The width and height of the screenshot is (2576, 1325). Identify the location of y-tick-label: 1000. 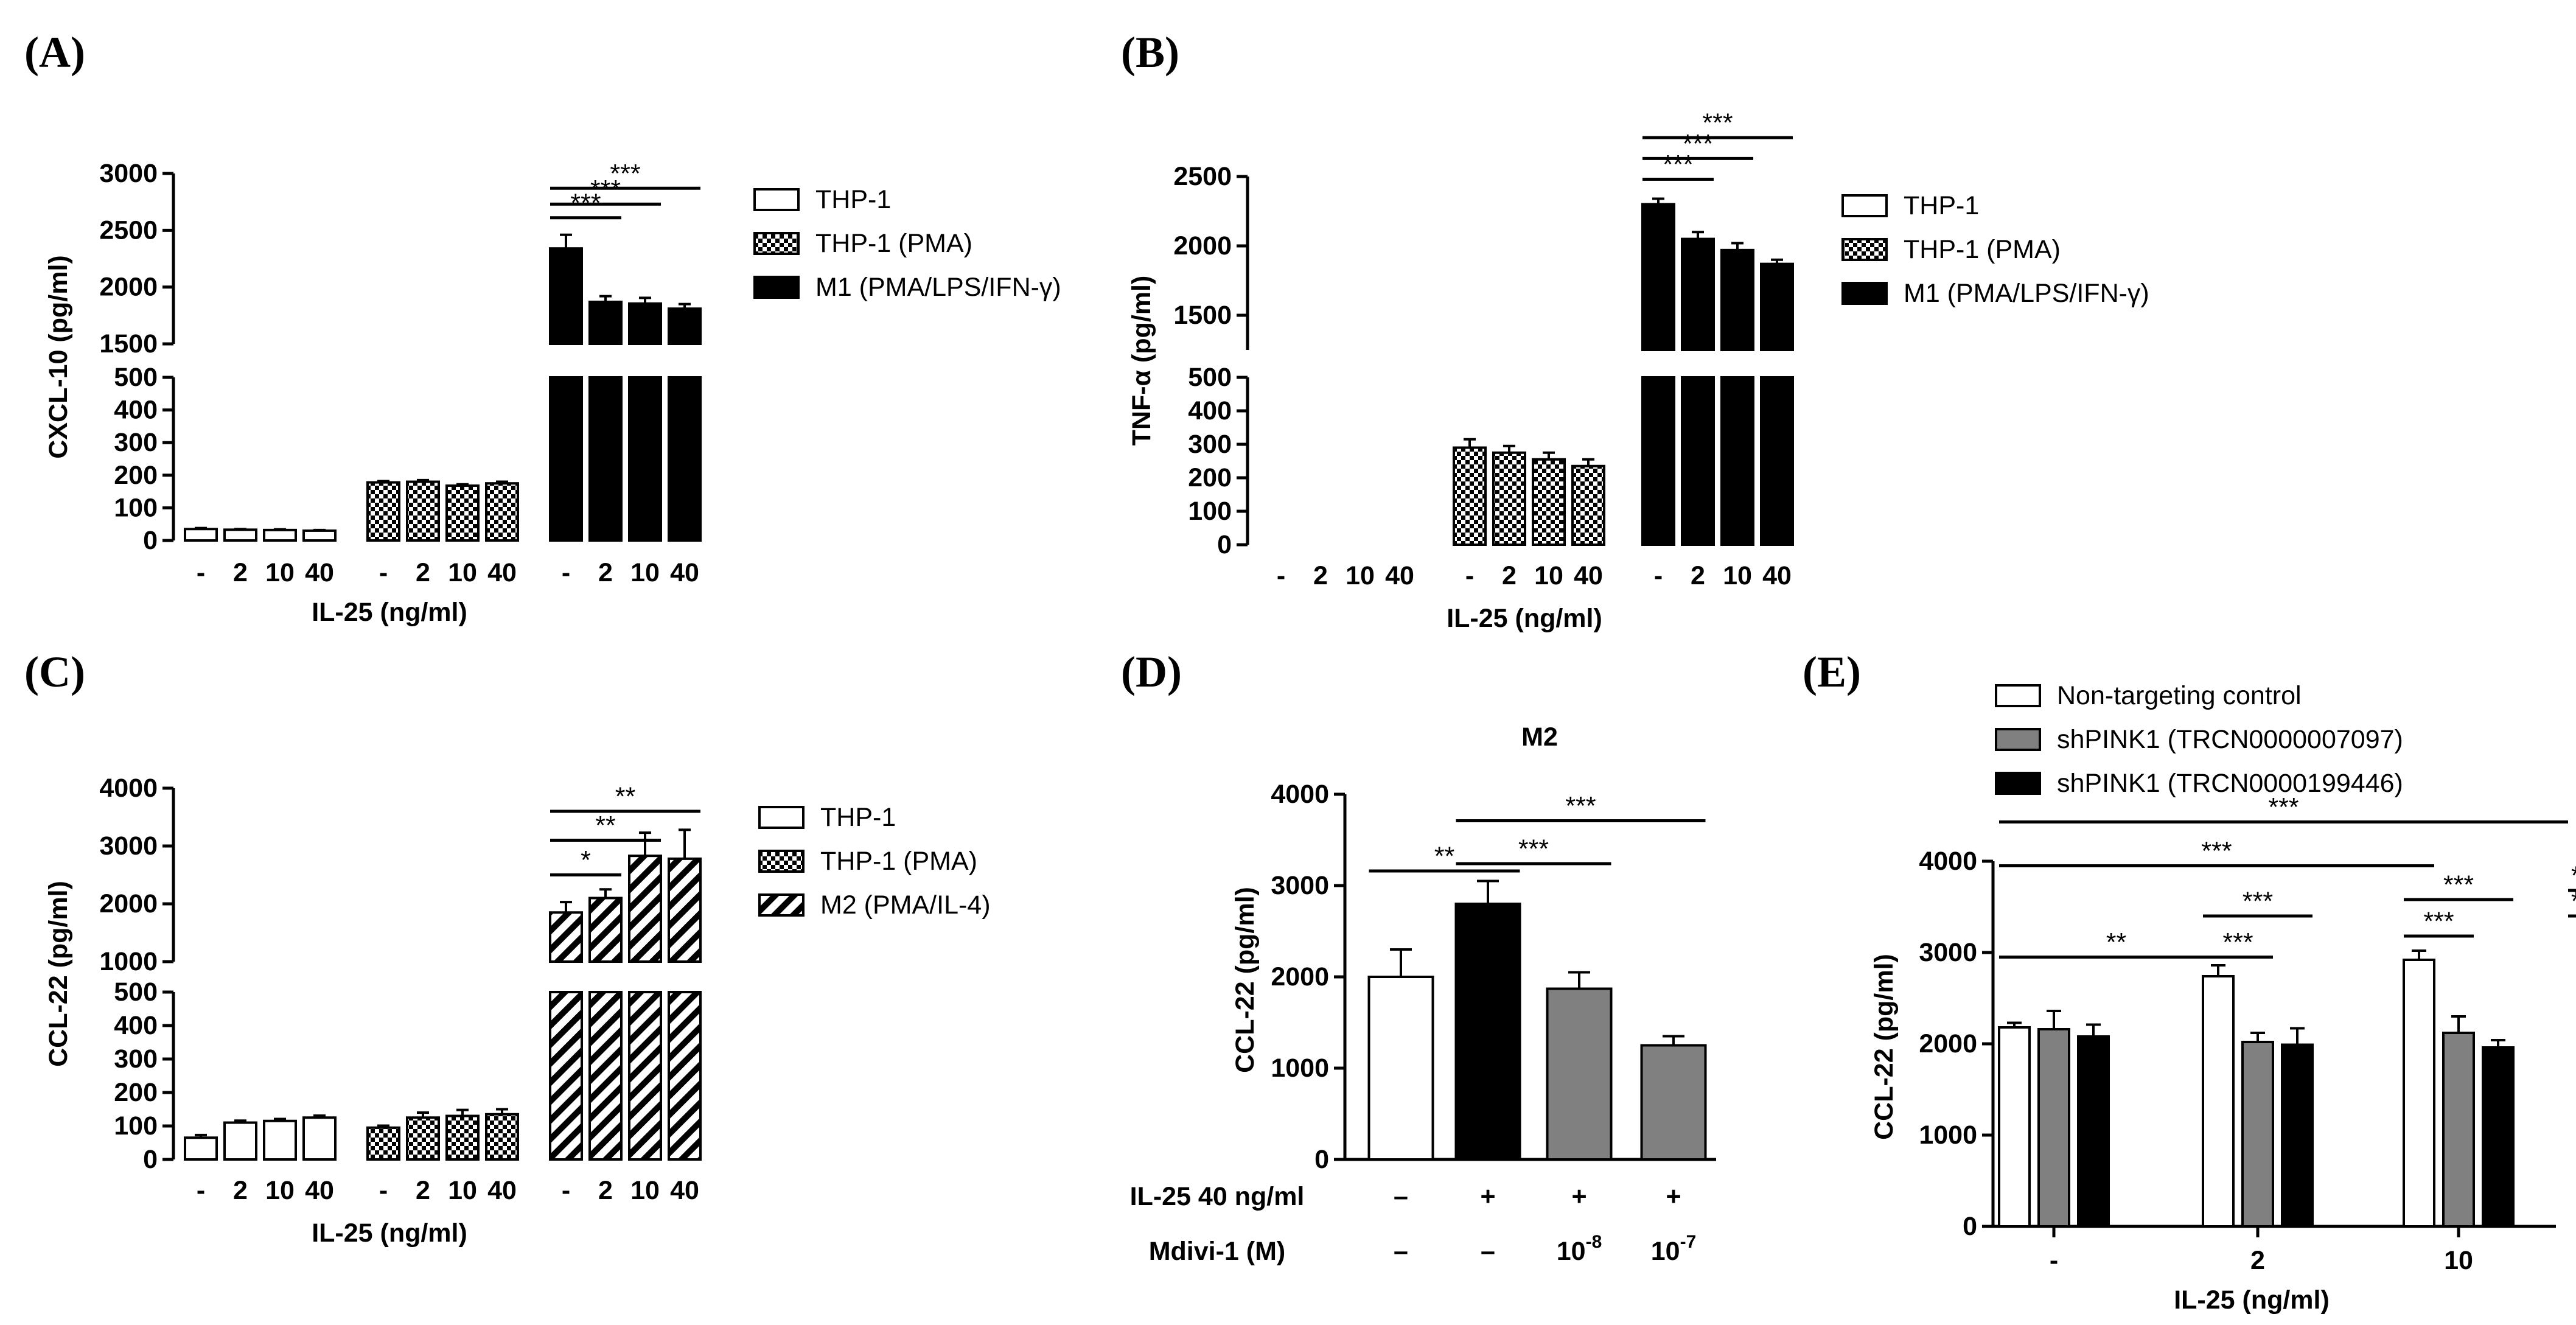
(1948, 1135).